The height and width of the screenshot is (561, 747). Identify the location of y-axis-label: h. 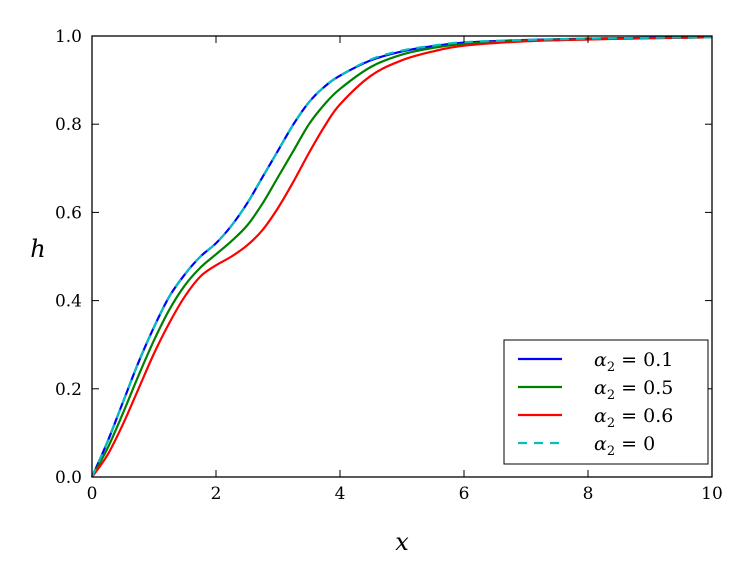
(37, 249).